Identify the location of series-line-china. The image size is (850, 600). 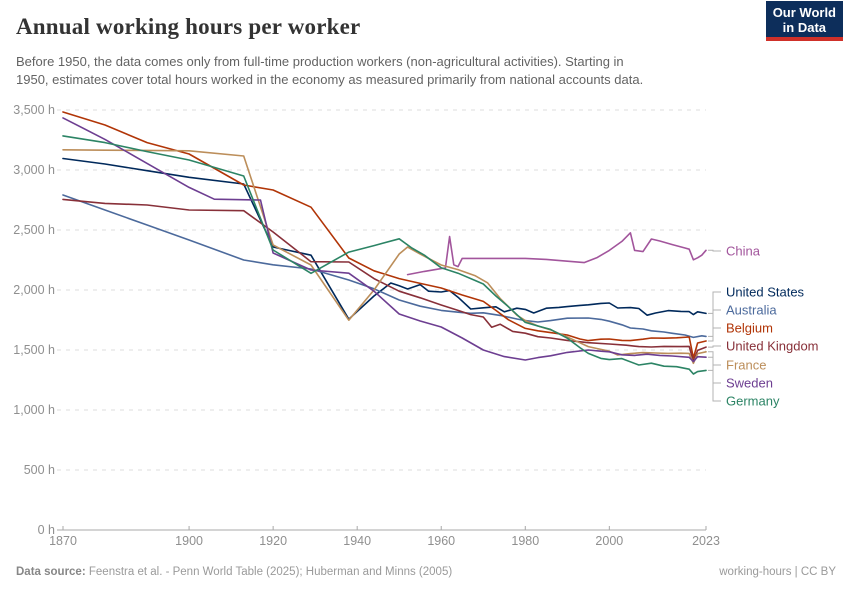
(556, 254).